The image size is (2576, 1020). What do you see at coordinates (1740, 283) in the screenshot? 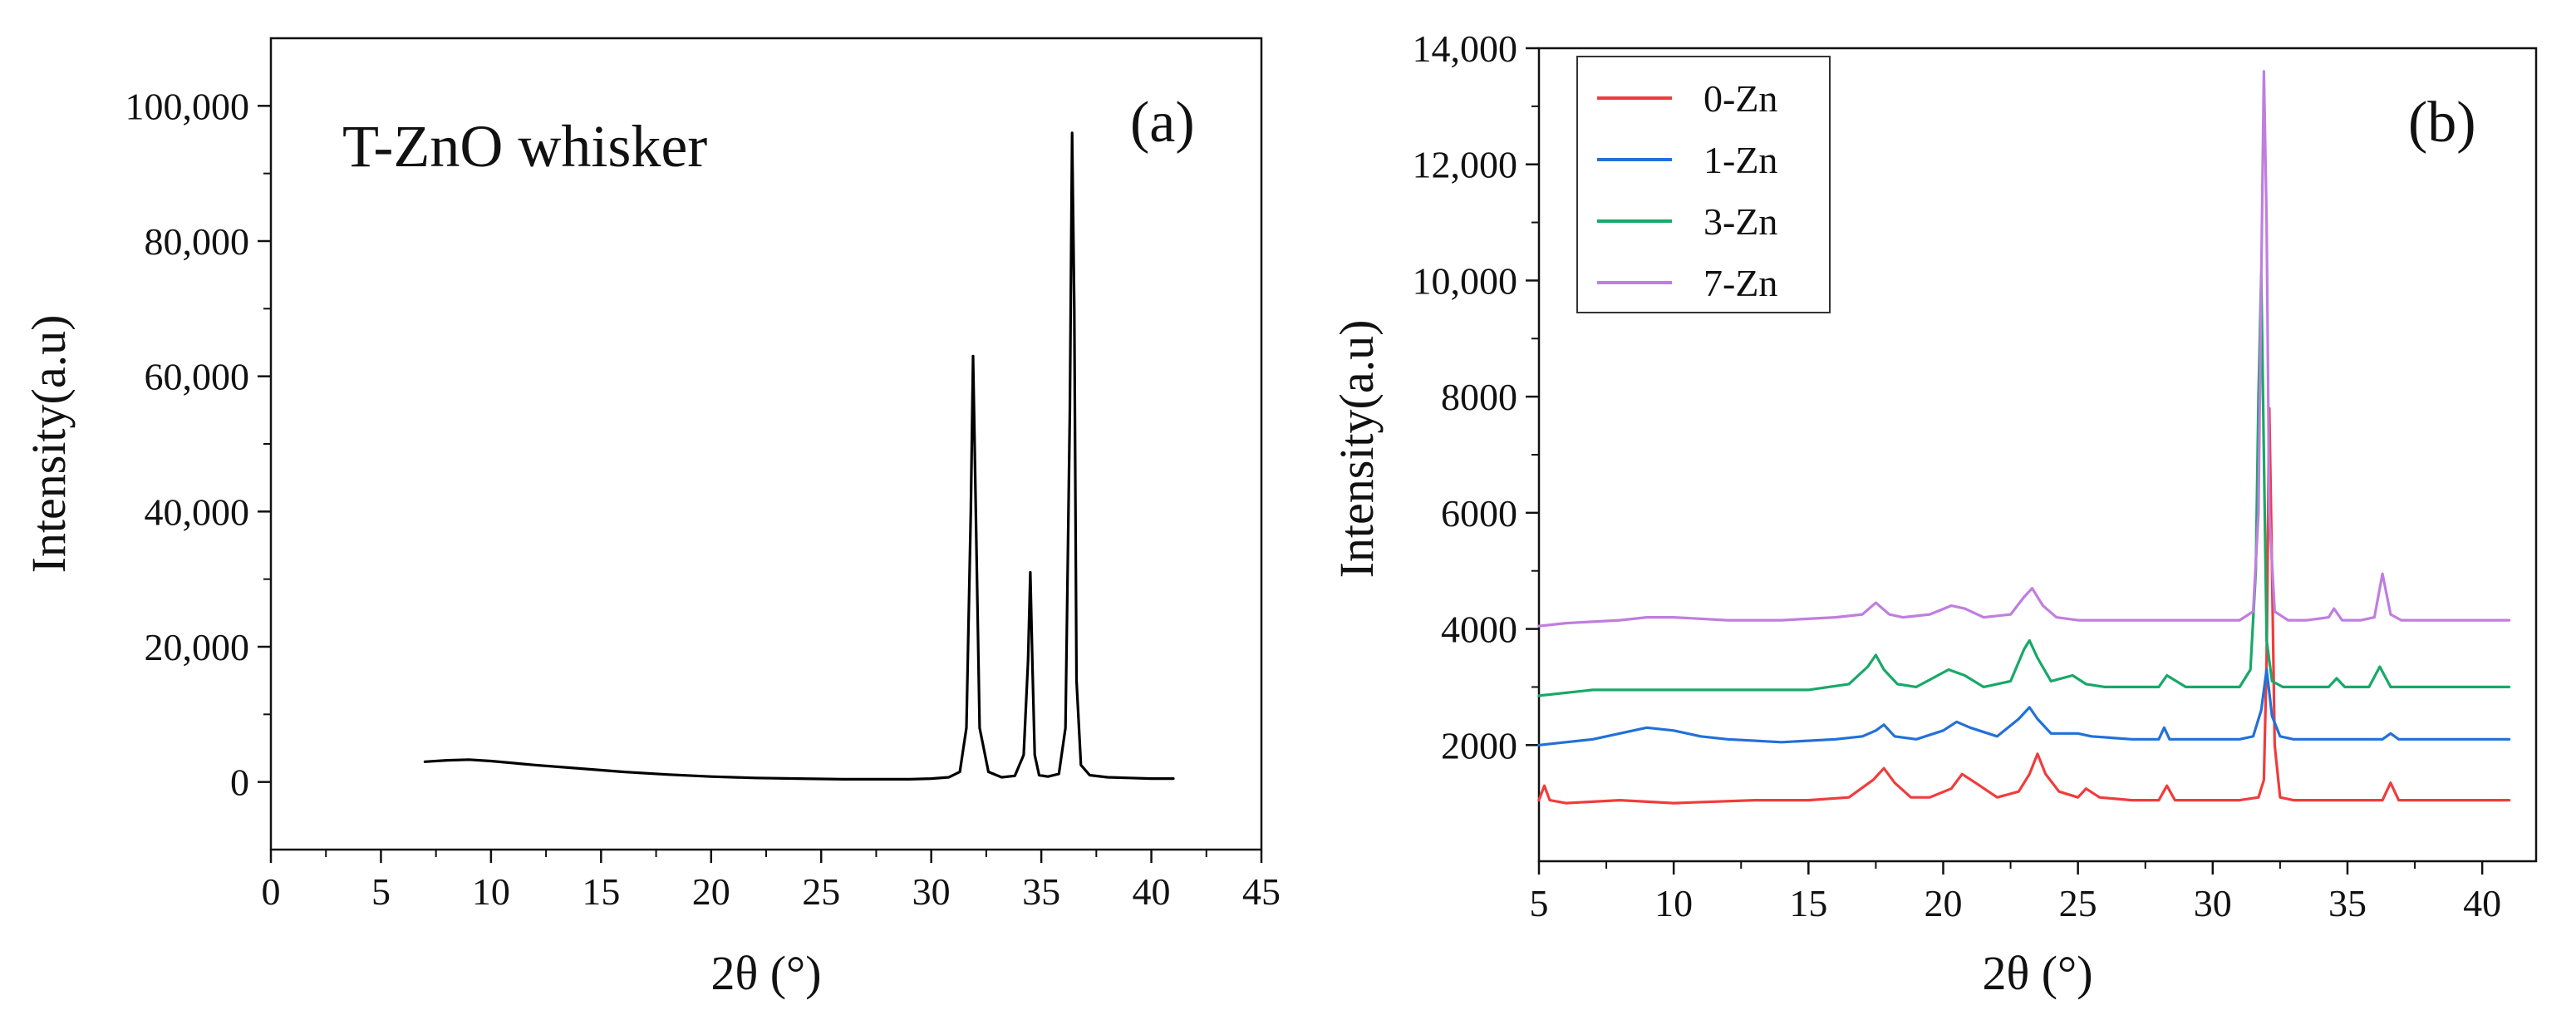
I see `legend-label-7-zn: 7-Zn` at bounding box center [1740, 283].